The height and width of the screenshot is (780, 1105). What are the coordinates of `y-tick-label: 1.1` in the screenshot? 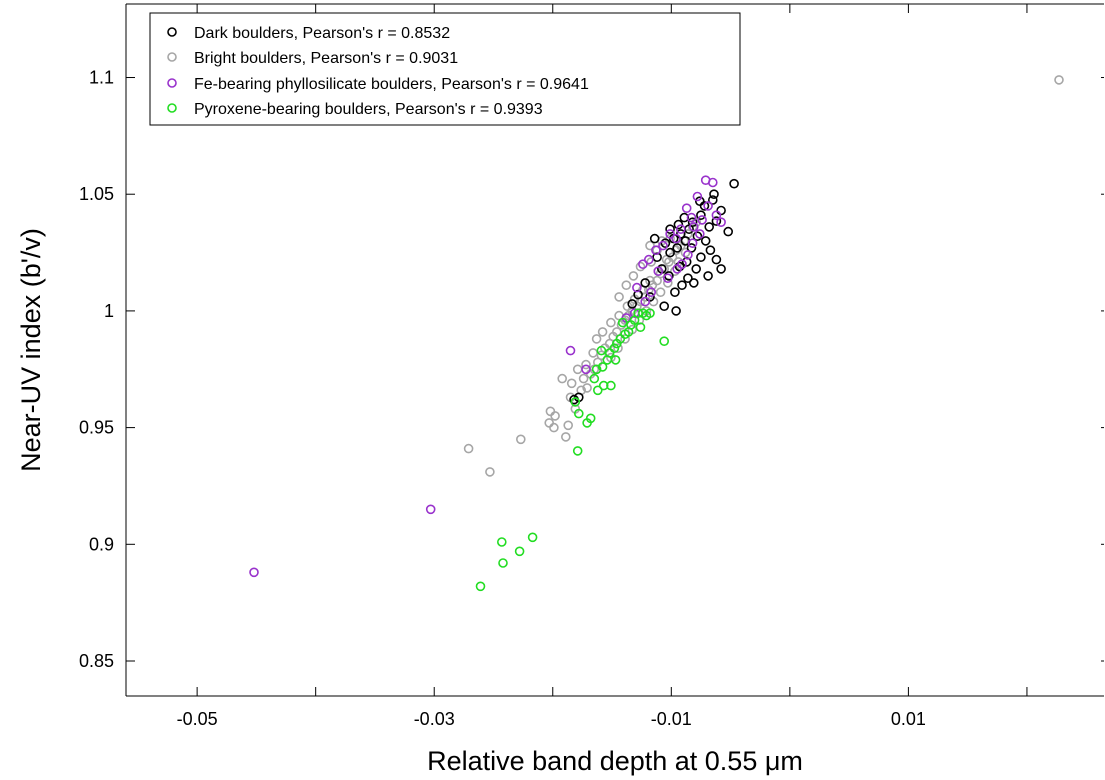 It's located at (101, 78).